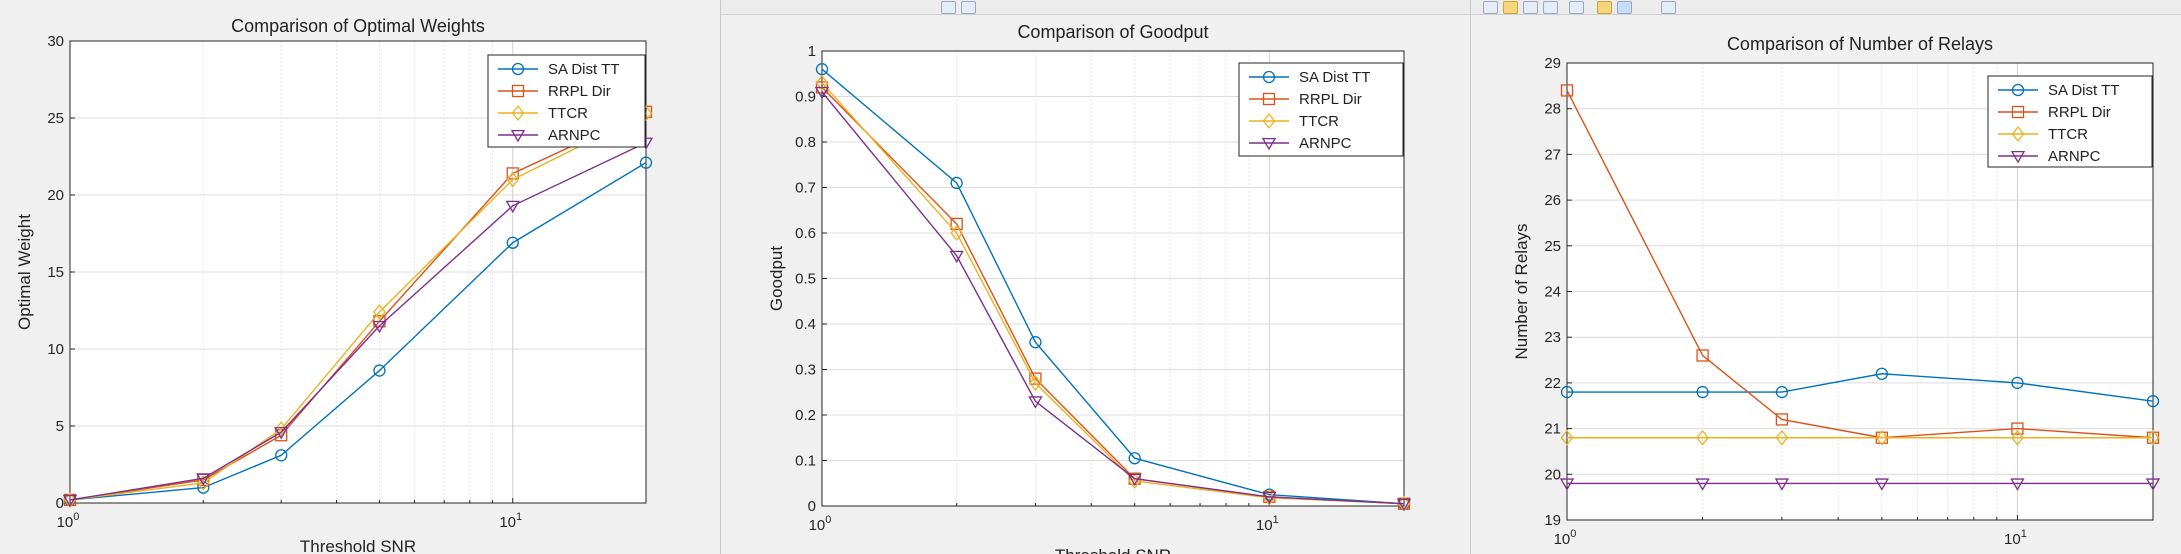 This screenshot has height=554, width=2181. Describe the element at coordinates (805, 97) in the screenshot. I see `y-tick-label: 0.9` at that location.